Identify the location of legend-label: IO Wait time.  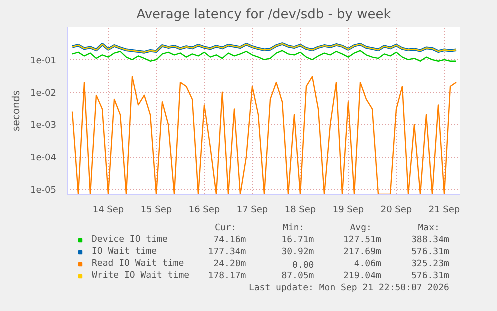
(125, 252).